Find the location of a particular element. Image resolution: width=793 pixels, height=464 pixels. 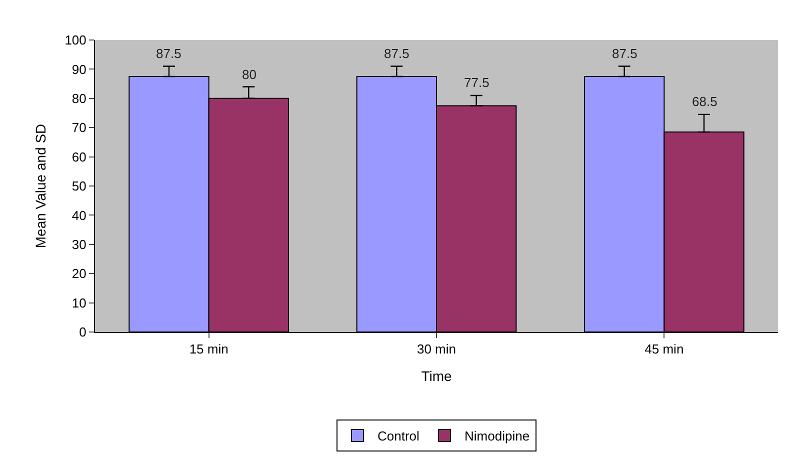

y-tick-label: 30 is located at coordinates (79, 244).